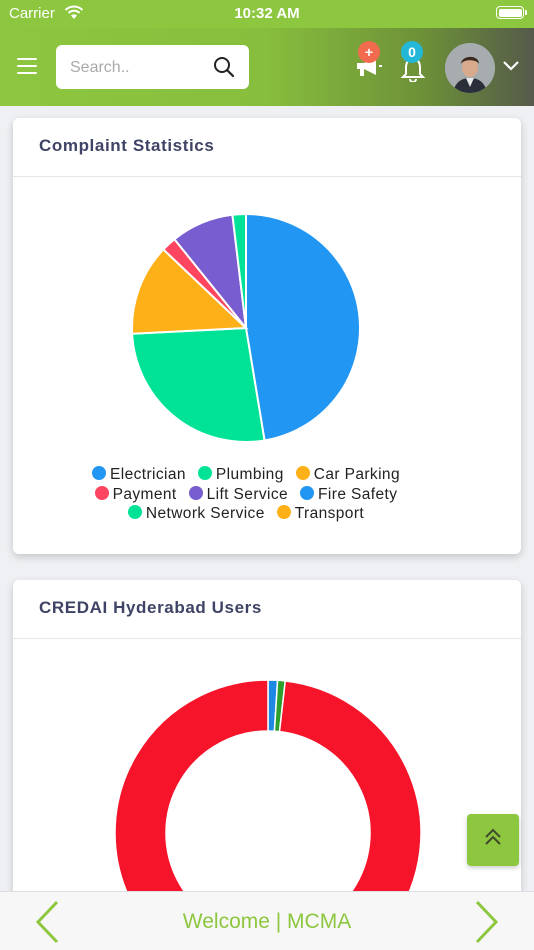 The height and width of the screenshot is (950, 534). I want to click on legend-item-payment: Payment, so click(135, 494).